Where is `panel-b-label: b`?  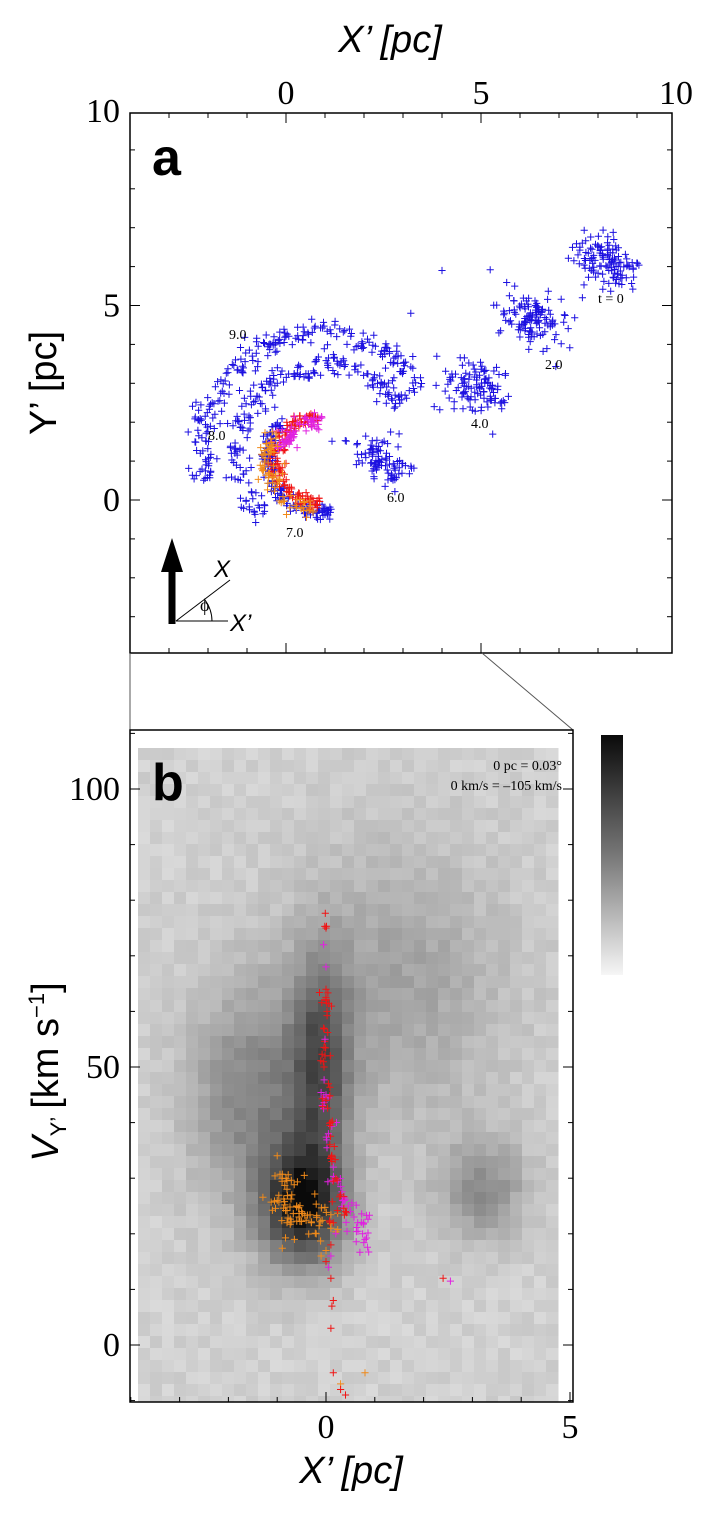 panel-b-label: b is located at coordinates (168, 783).